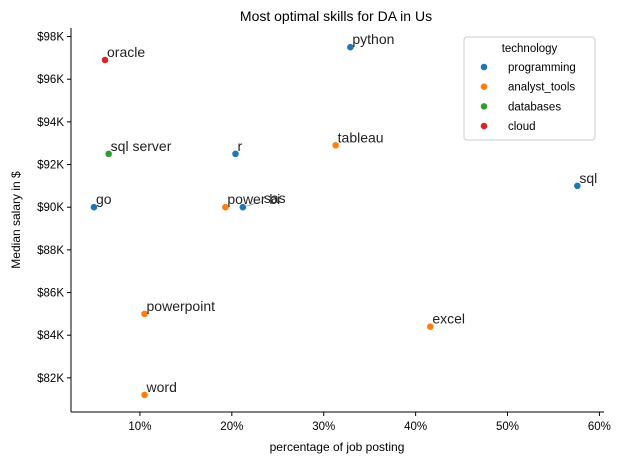 This screenshot has height=464, width=623. What do you see at coordinates (16, 220) in the screenshot?
I see `y-axis-label: Median salary in $` at bounding box center [16, 220].